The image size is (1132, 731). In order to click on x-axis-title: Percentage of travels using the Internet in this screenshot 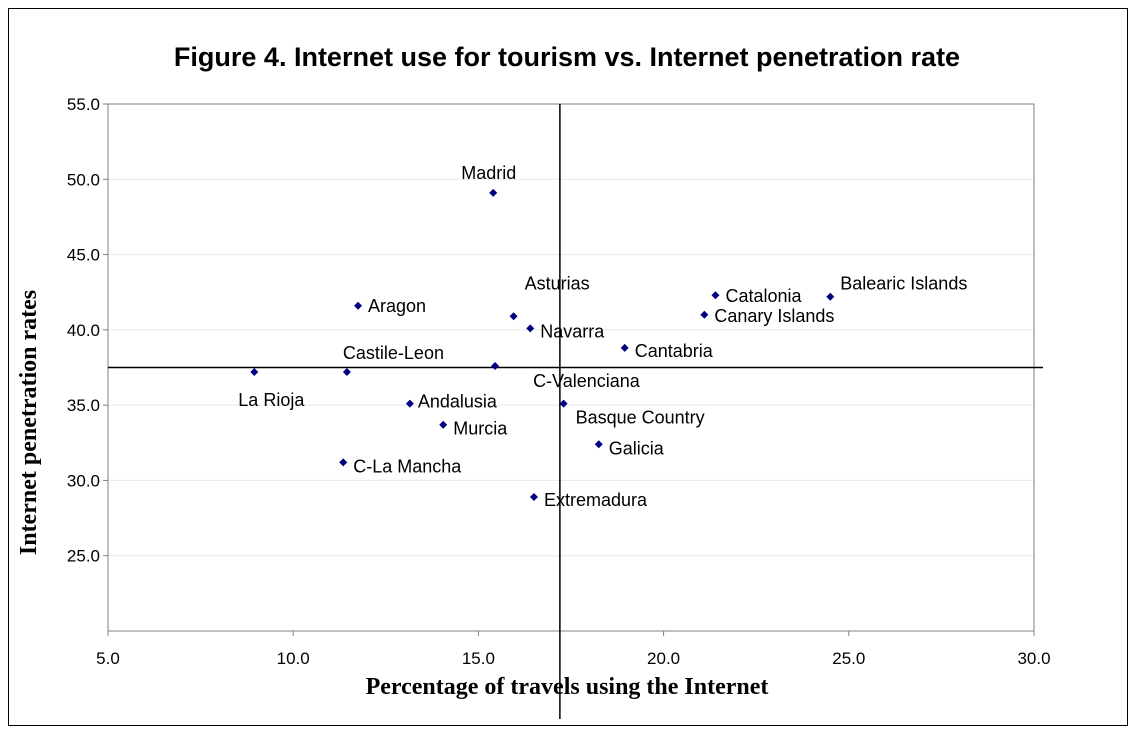, I will do `click(567, 687)`.